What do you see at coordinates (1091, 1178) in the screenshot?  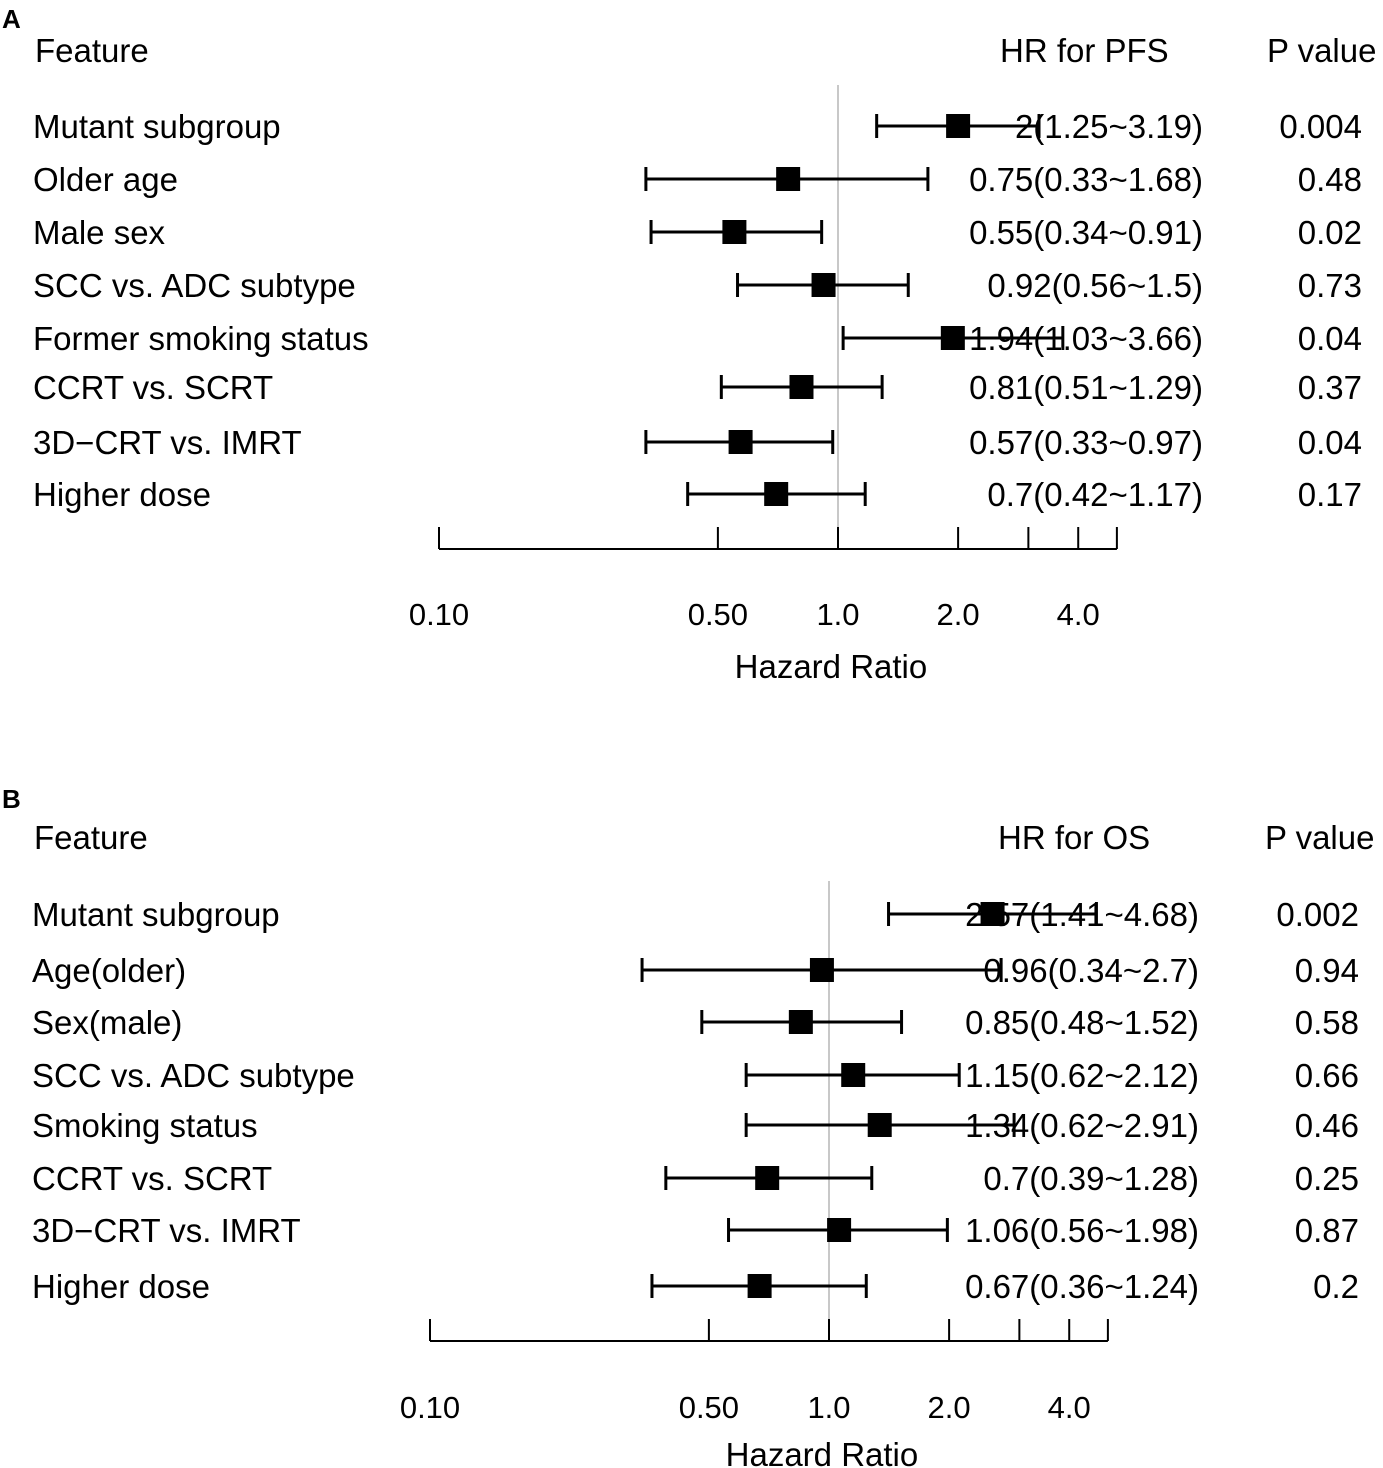 I see `hr-ci-value: 0.7(0.39~1.28)` at bounding box center [1091, 1178].